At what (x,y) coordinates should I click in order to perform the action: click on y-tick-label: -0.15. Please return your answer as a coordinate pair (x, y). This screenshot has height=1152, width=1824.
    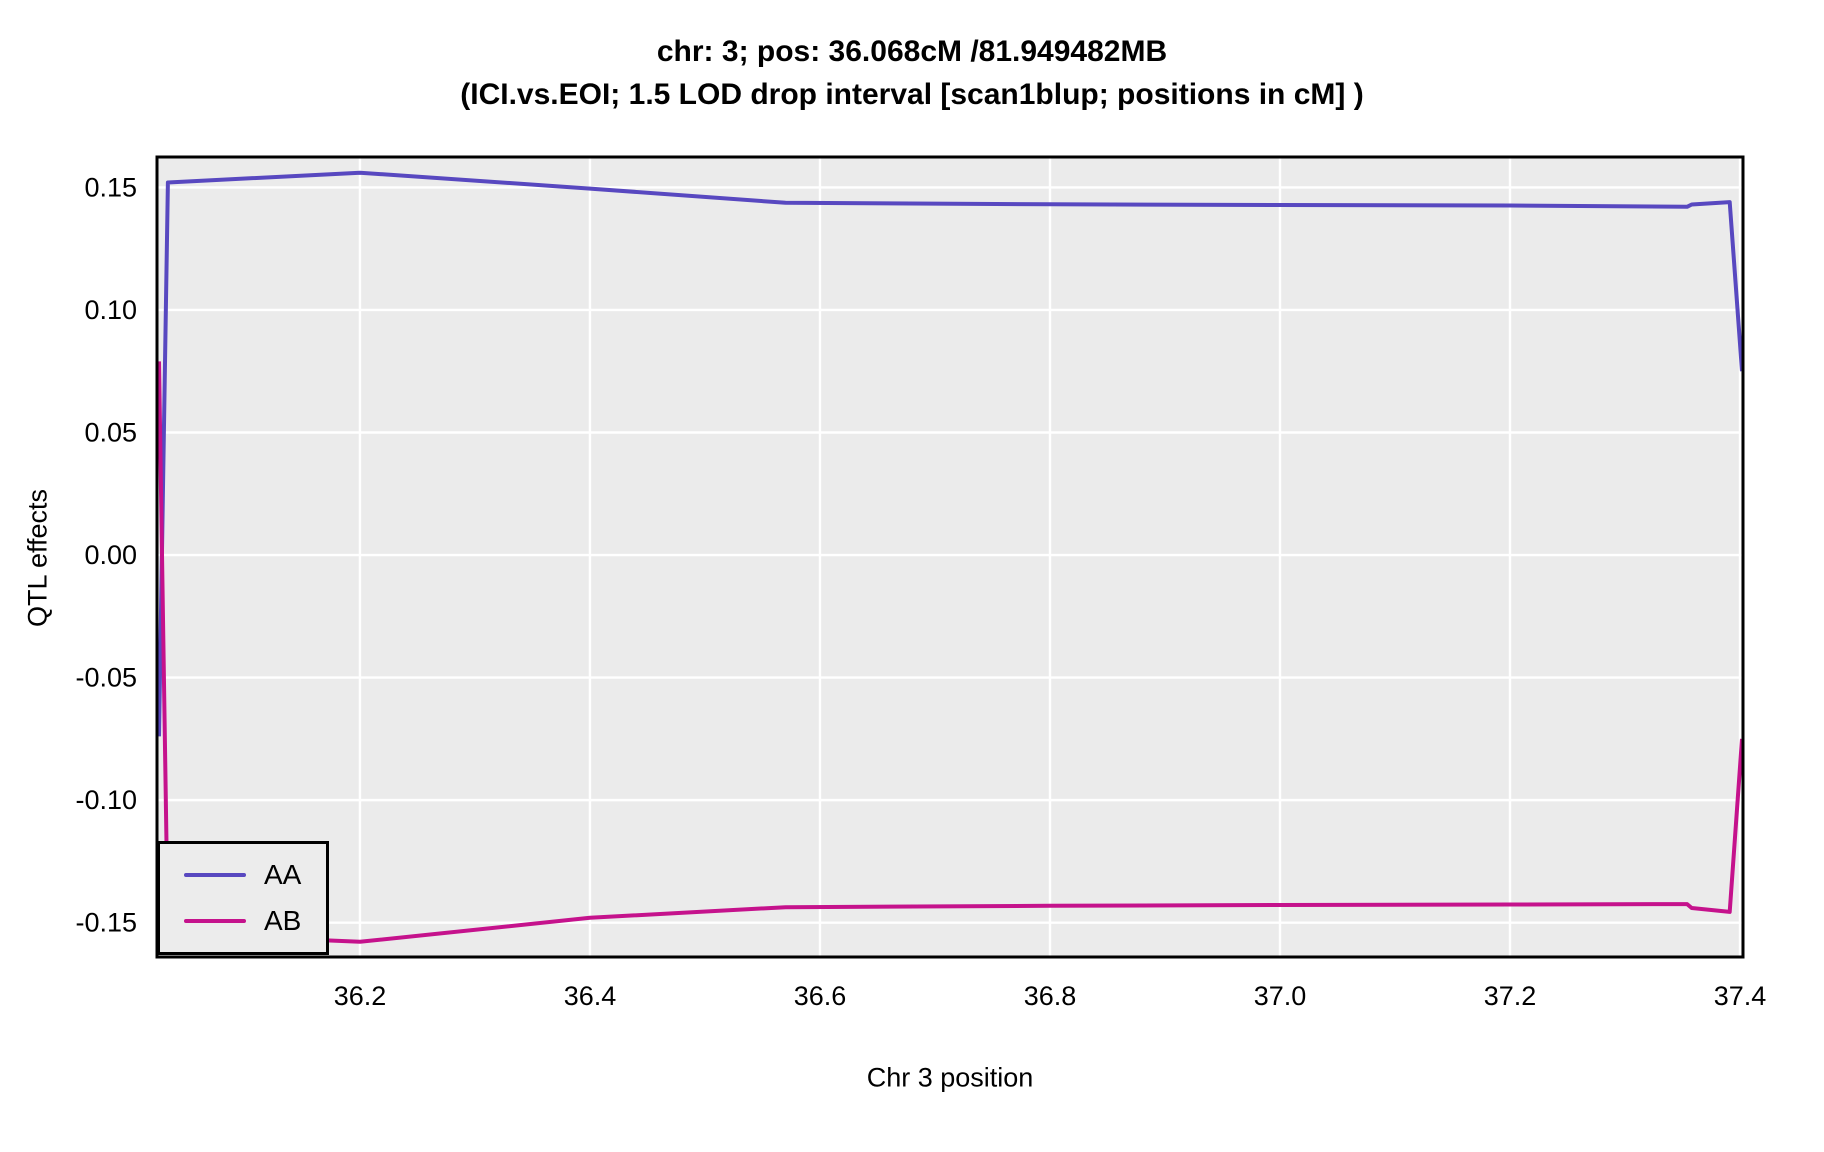
    Looking at the image, I should click on (106, 923).